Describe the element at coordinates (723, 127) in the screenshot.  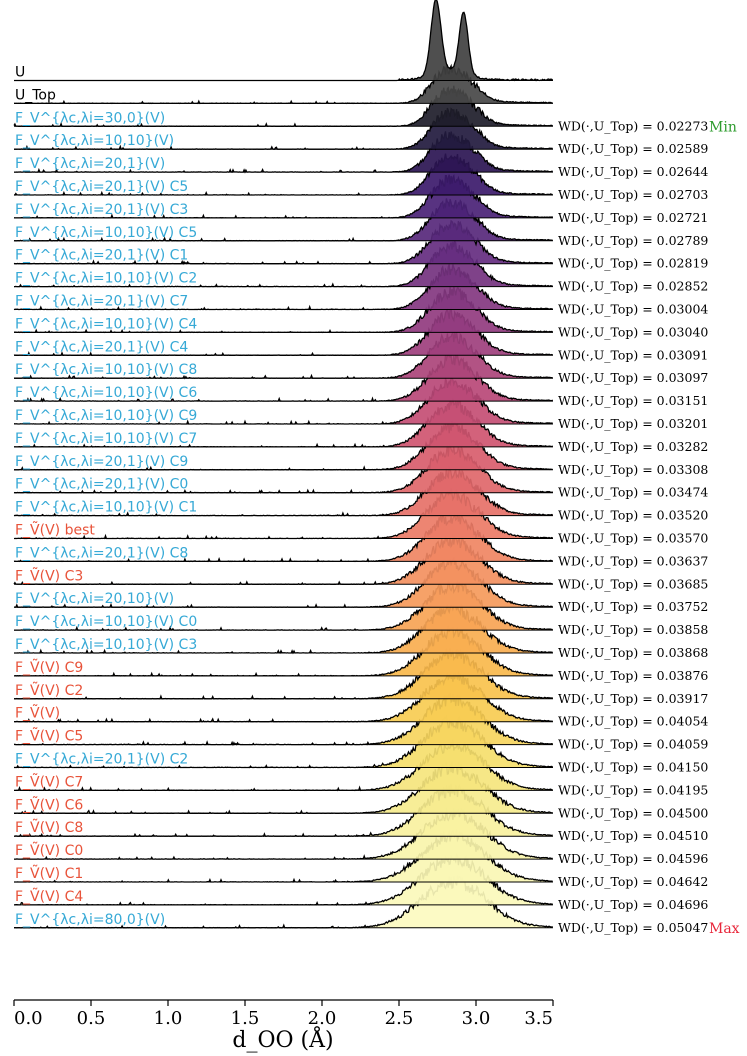
I see `min-annotation: Min` at that location.